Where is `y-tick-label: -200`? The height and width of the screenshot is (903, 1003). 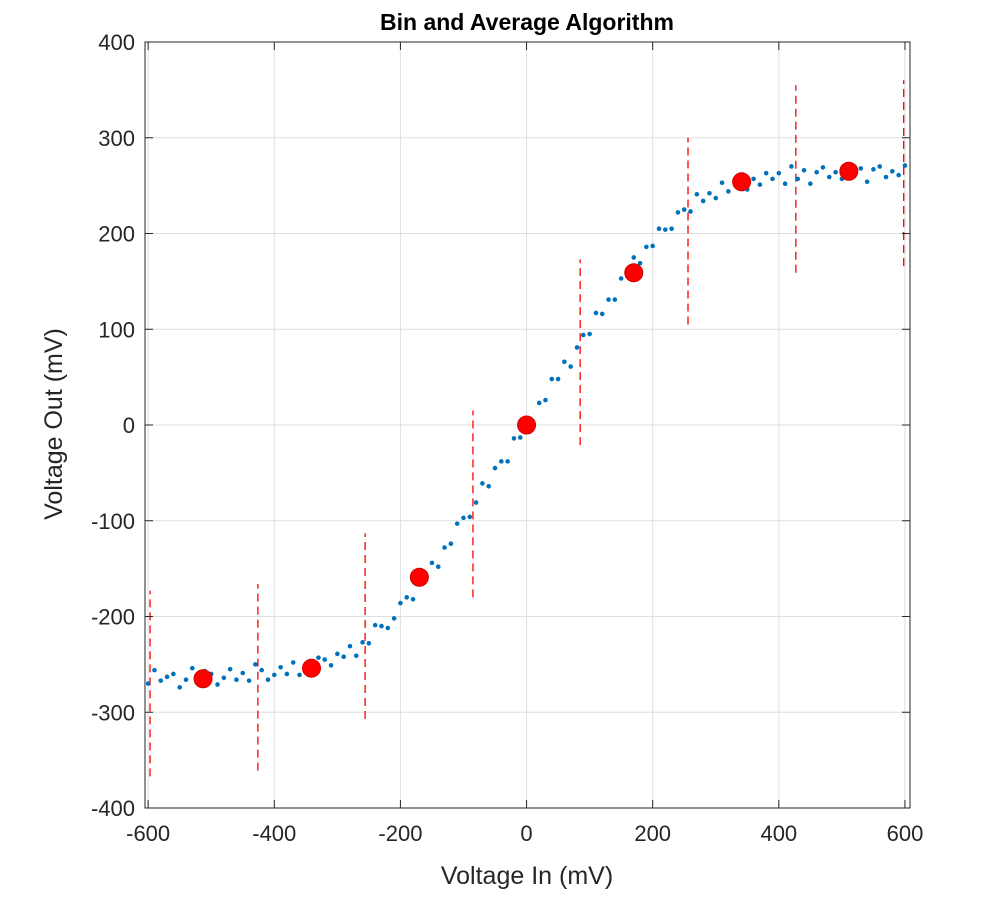 y-tick-label: -200 is located at coordinates (113, 617).